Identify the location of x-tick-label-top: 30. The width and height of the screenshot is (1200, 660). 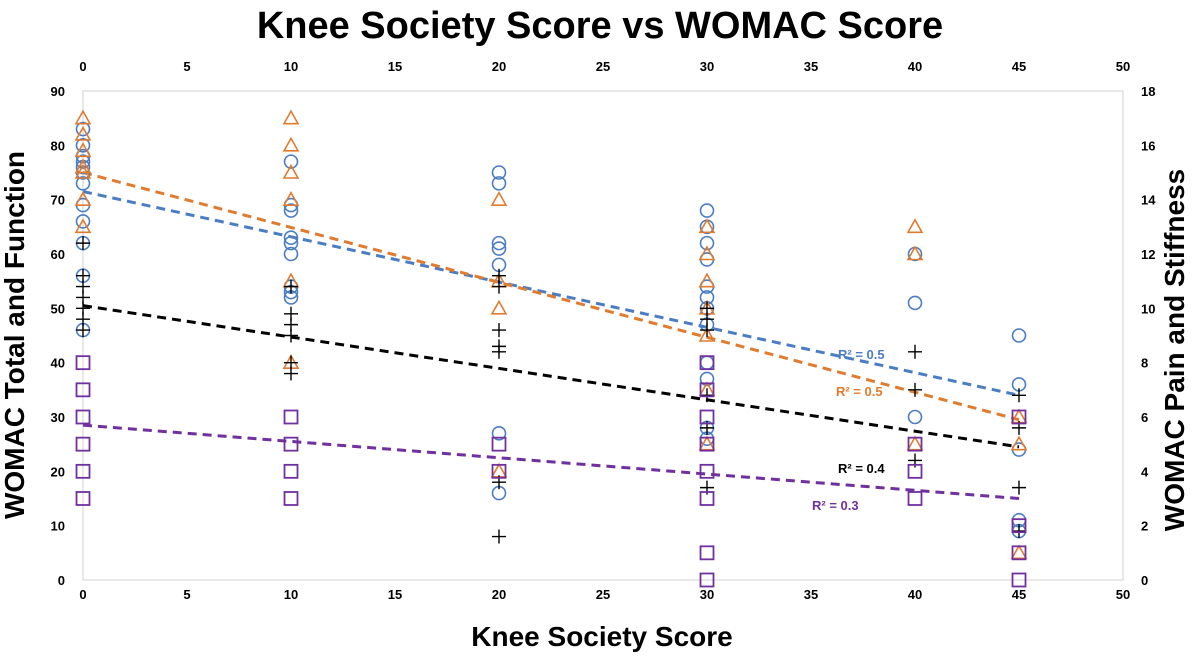
(707, 66).